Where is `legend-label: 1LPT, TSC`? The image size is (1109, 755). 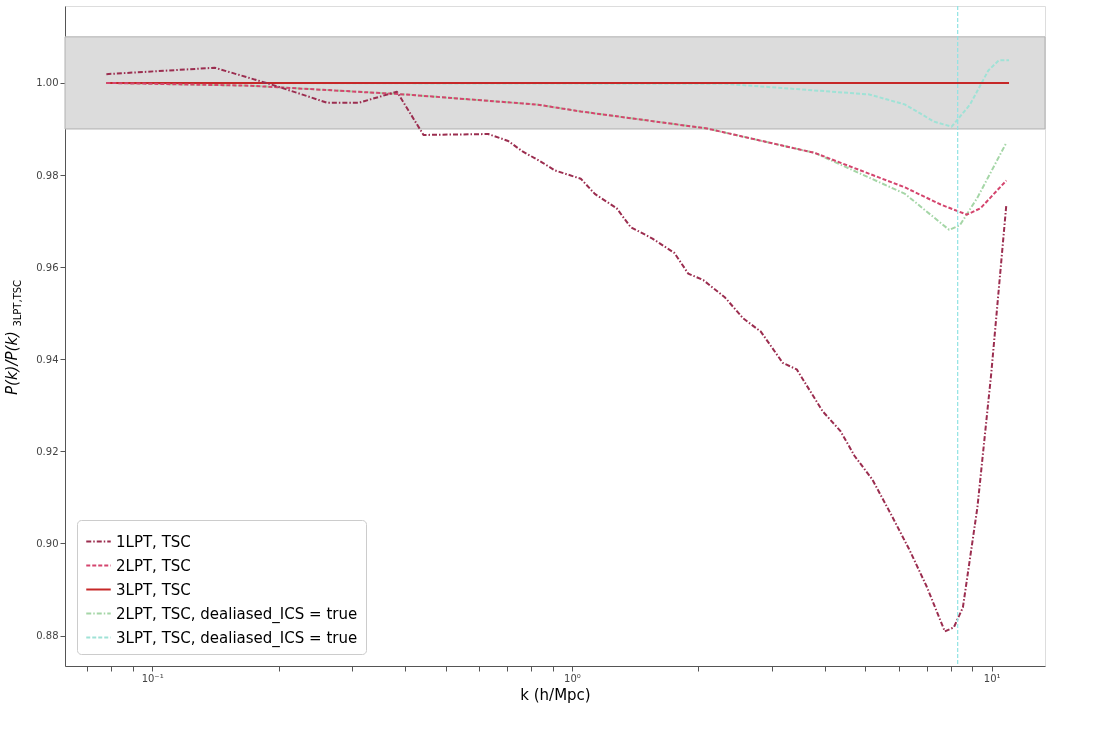
legend-label: 1LPT, TSC is located at coordinates (153, 541).